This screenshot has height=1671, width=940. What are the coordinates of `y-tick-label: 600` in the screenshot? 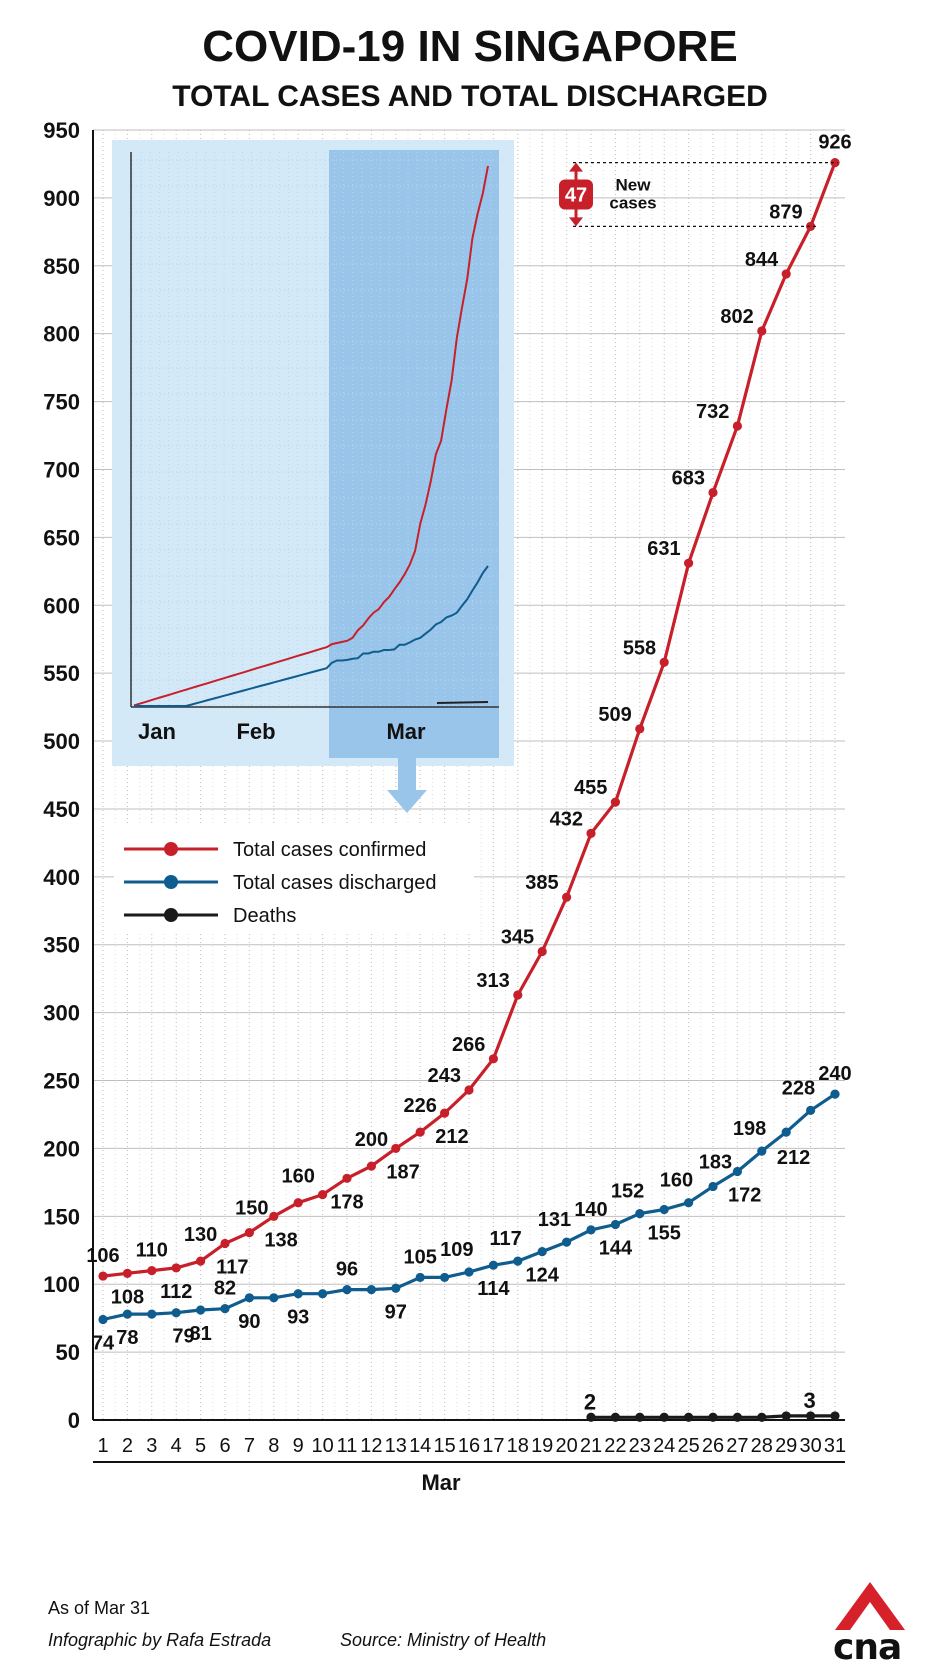 It's located at (61, 605).